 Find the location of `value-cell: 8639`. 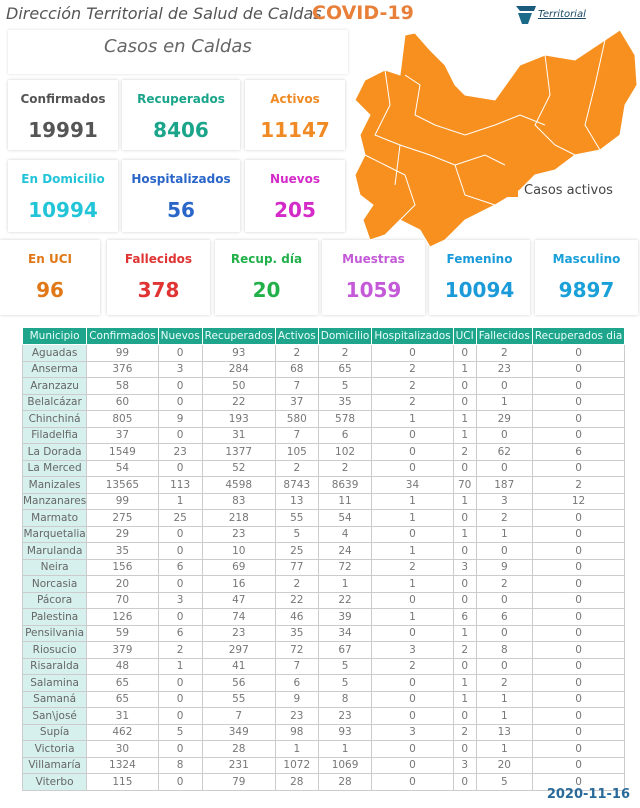

value-cell: 8639 is located at coordinates (345, 485).